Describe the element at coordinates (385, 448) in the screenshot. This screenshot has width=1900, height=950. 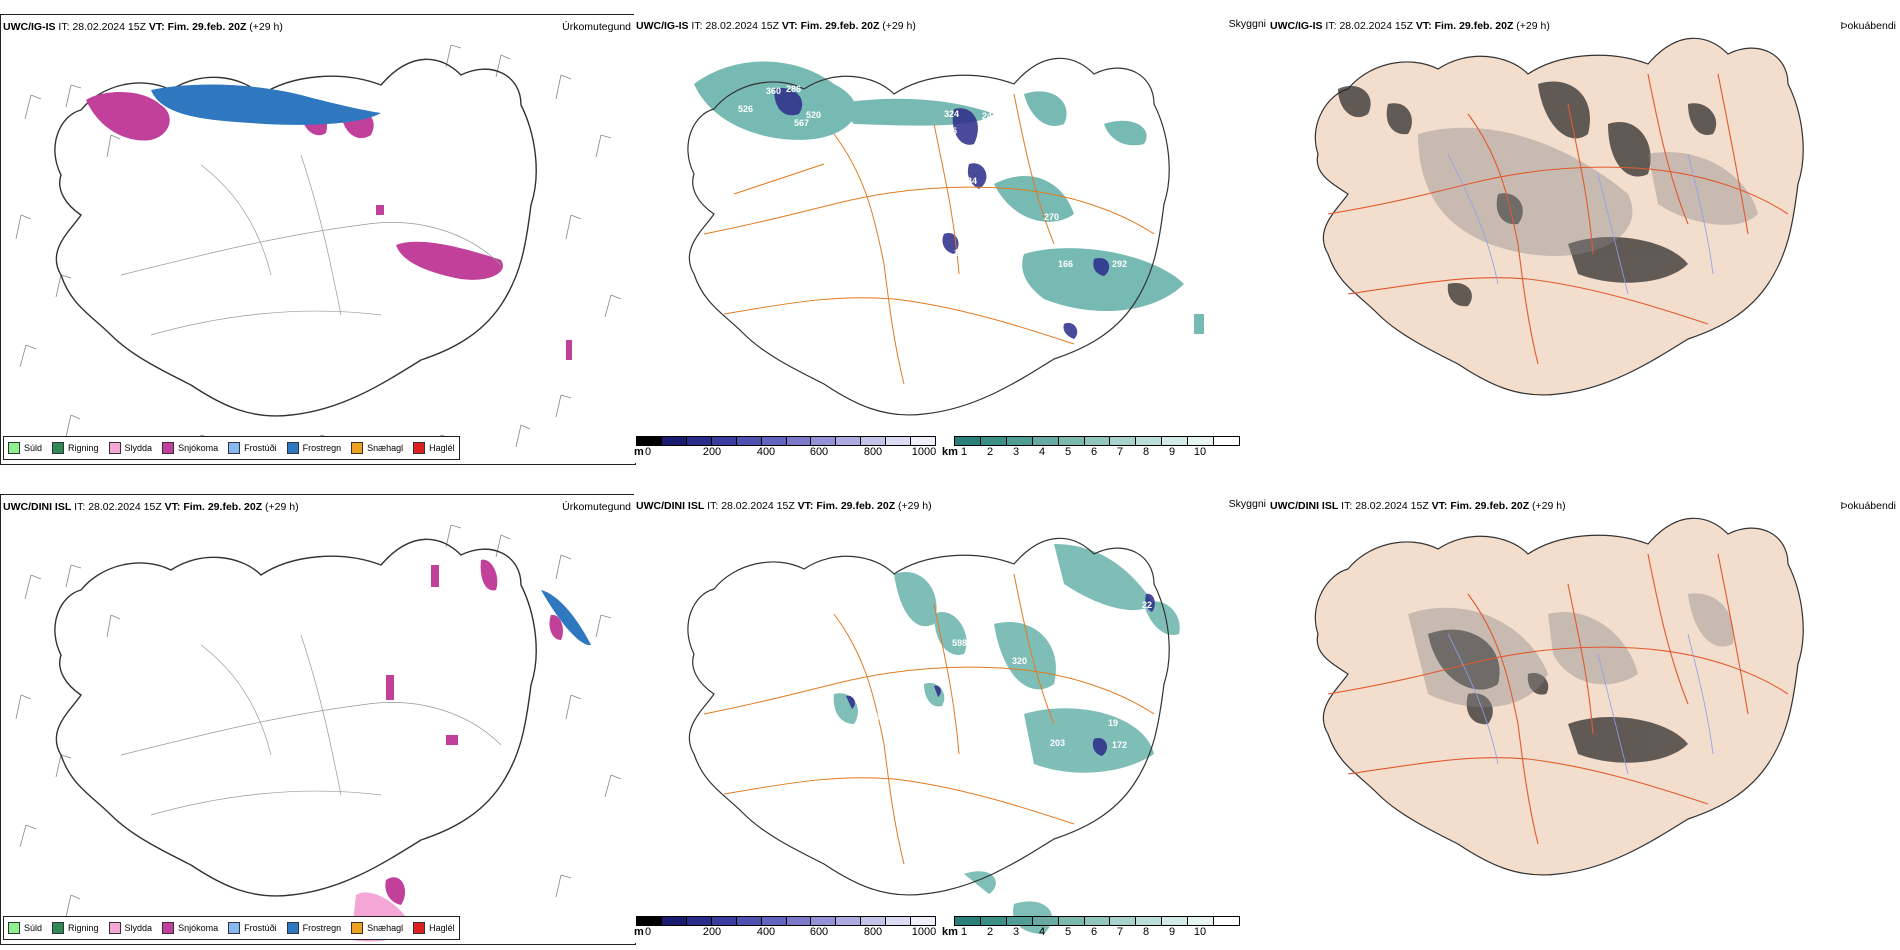
I see `legend-label: Snæhagl` at that location.